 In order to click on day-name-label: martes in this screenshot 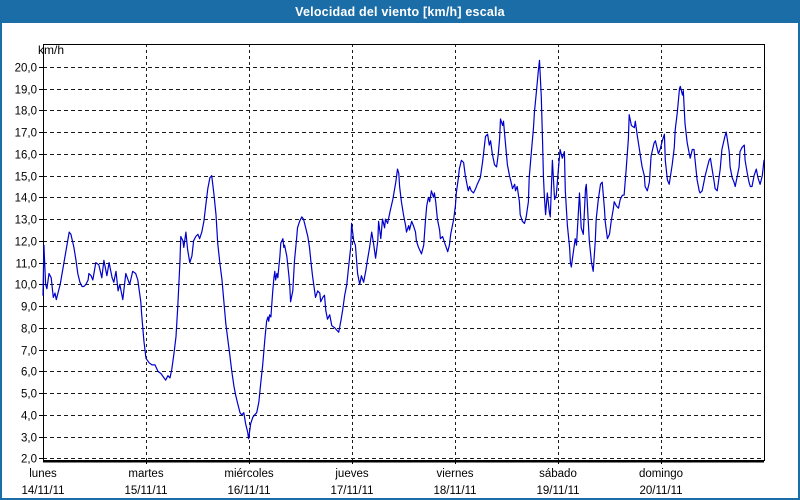, I will do `click(145, 474)`.